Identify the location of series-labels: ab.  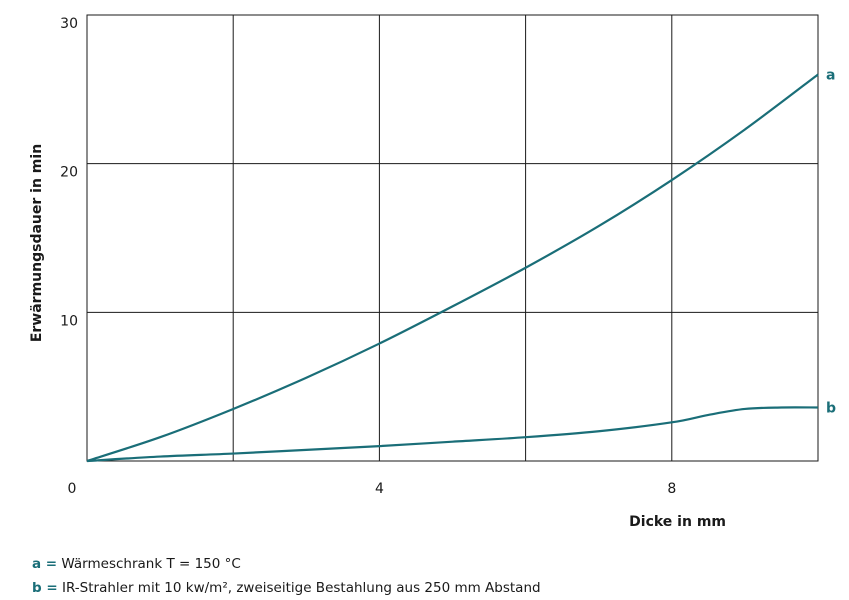
(831, 241).